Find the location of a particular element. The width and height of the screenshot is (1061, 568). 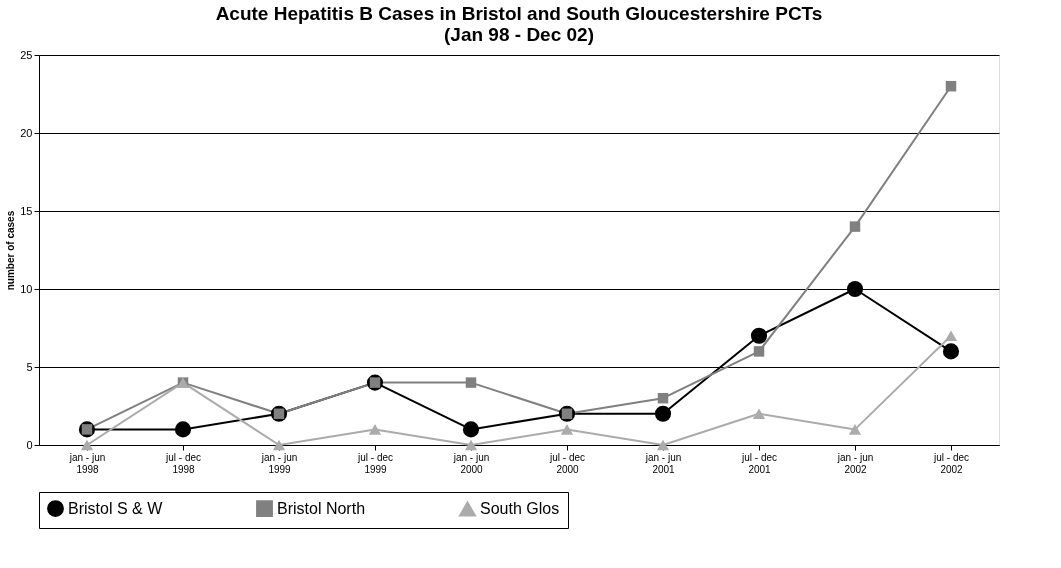

x-tick-label: jan - jun 2001 is located at coordinates (663, 463).